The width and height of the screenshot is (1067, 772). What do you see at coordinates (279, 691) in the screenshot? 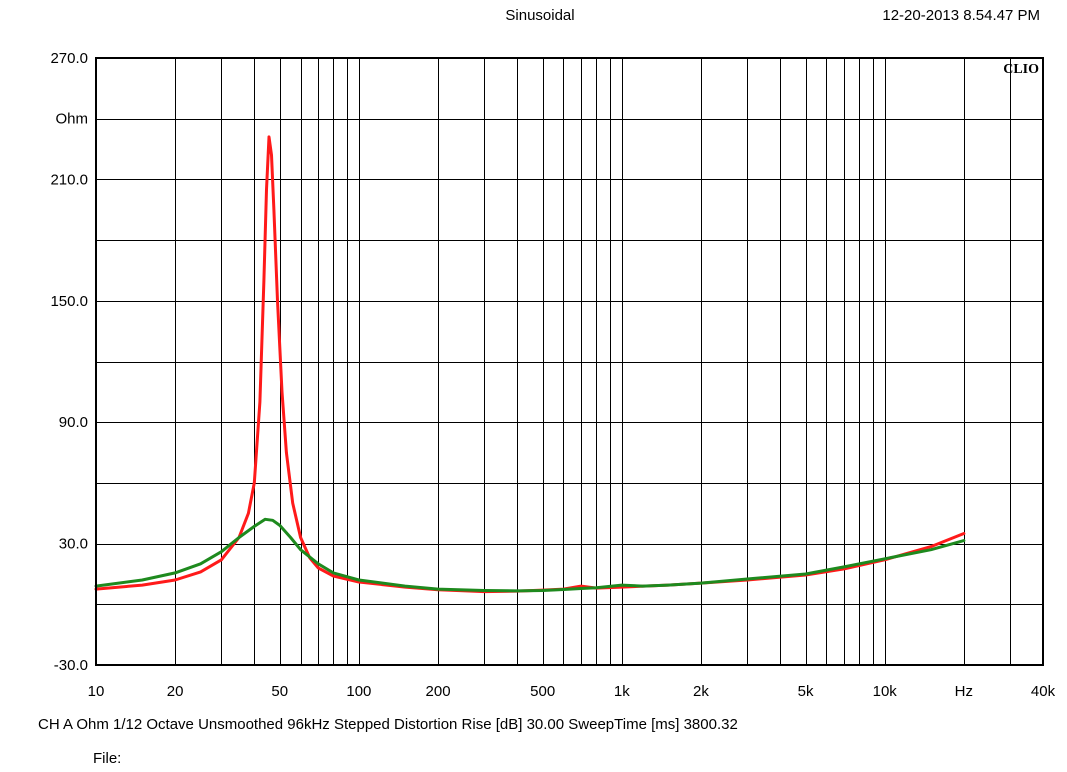
I see `x-tick-label: 50` at bounding box center [279, 691].